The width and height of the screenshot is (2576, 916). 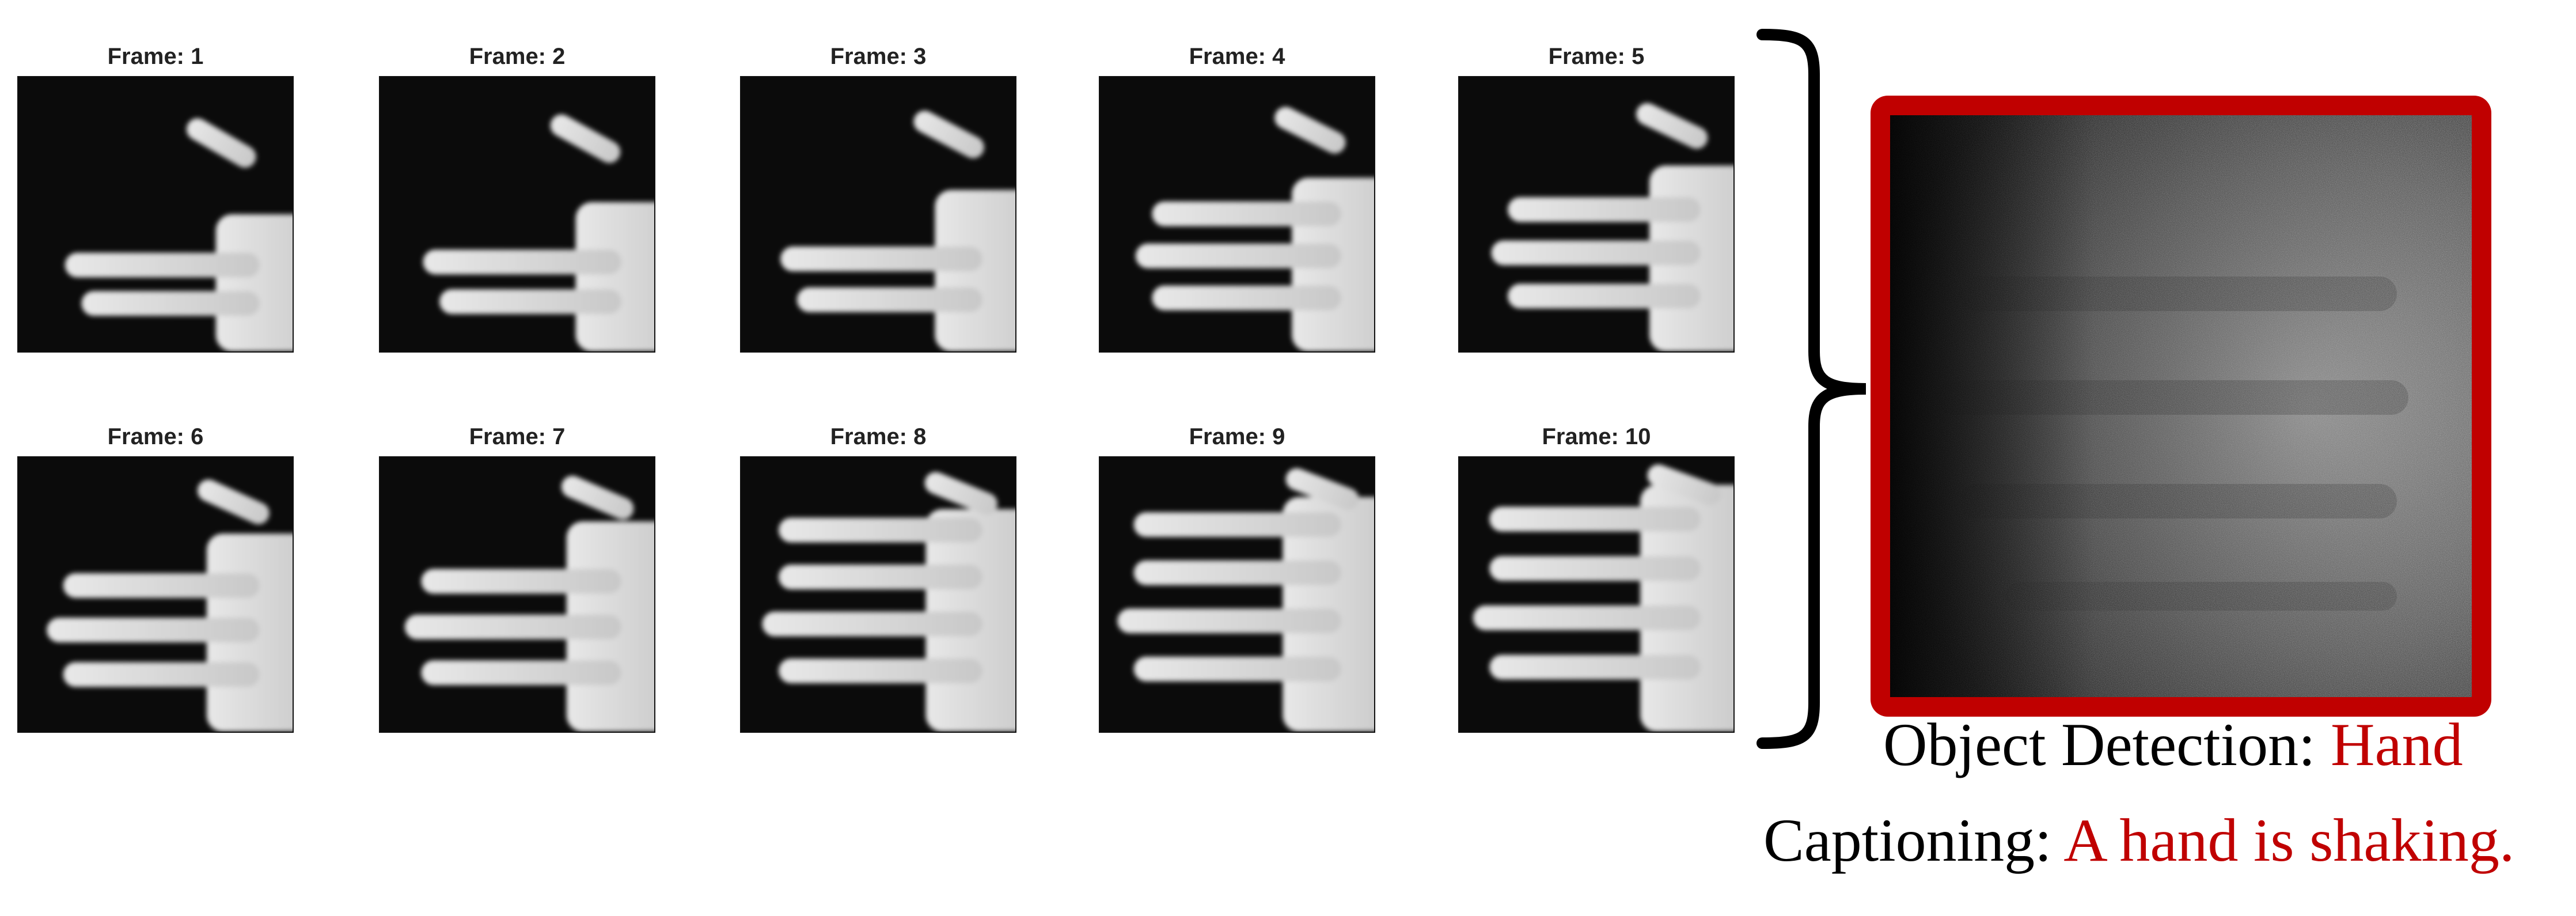 What do you see at coordinates (1596, 437) in the screenshot?
I see `frame-title: Frame: 10` at bounding box center [1596, 437].